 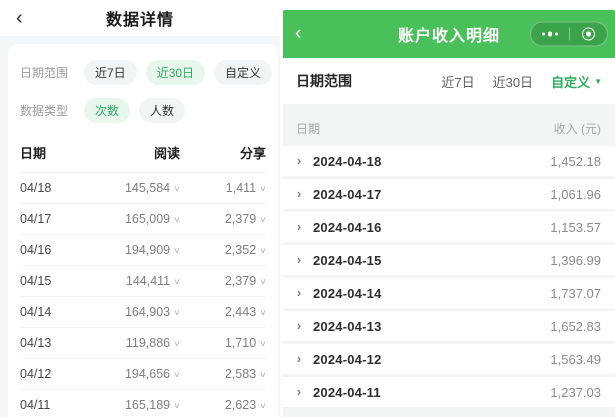 I want to click on row-income: 1,061.96, so click(x=575, y=194).